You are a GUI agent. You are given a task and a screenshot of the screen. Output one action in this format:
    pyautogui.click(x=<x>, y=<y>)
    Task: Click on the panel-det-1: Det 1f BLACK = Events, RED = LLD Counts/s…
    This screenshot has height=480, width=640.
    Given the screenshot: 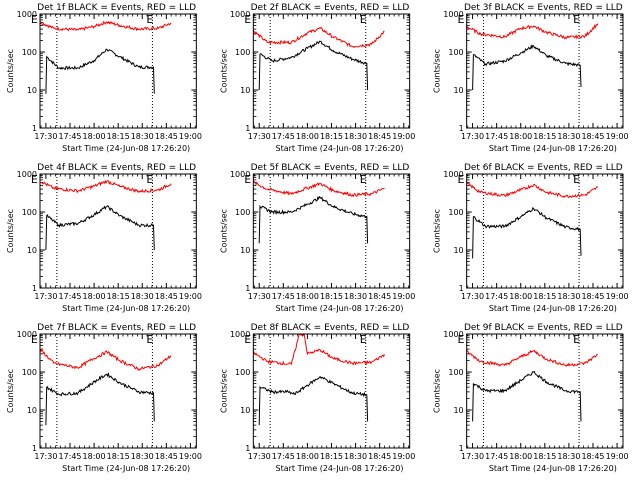 What is the action you would take?
    pyautogui.click(x=104, y=78)
    